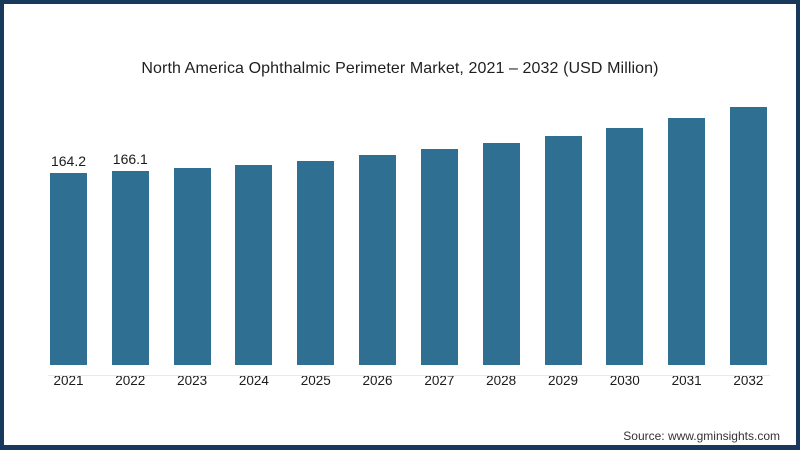 This screenshot has width=800, height=450. I want to click on bar-2031, so click(687, 241).